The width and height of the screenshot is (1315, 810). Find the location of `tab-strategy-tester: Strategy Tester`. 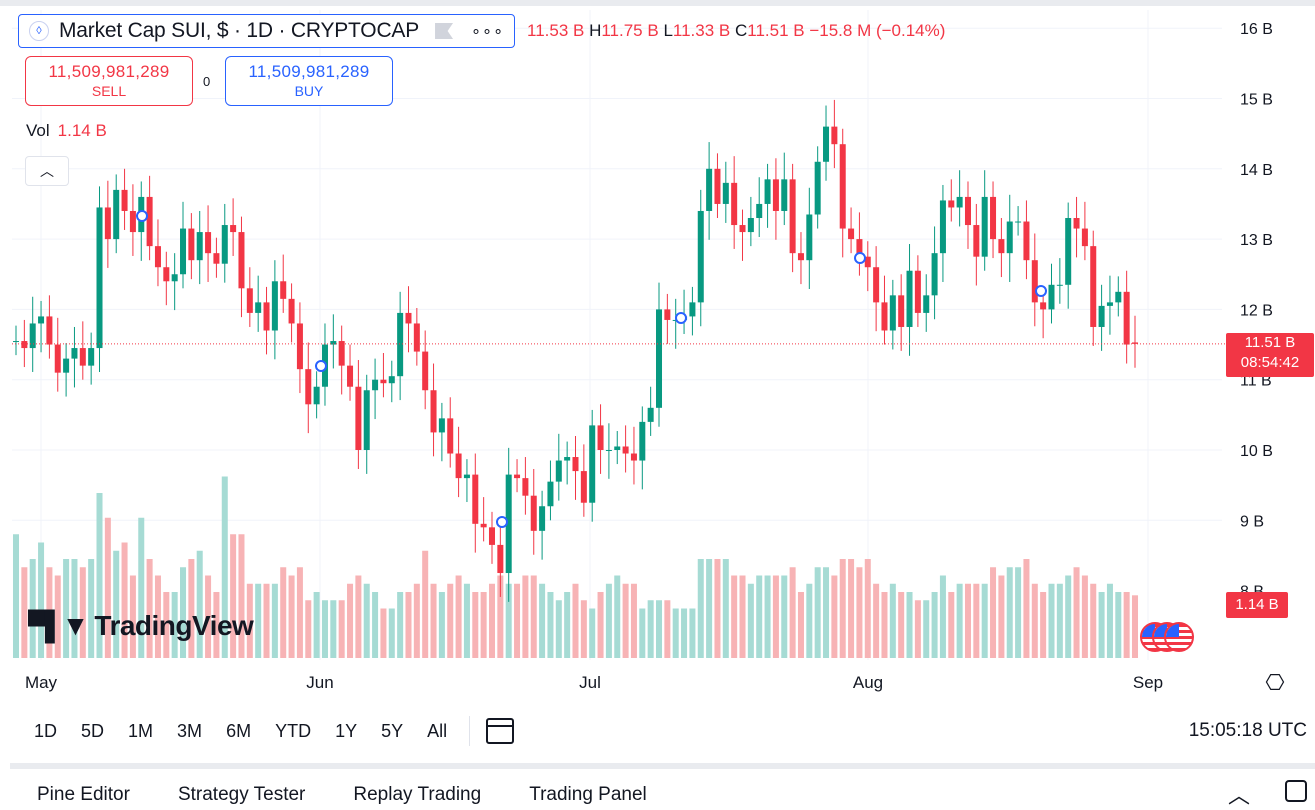

tab-strategy-tester: Strategy Tester is located at coordinates (241, 794).